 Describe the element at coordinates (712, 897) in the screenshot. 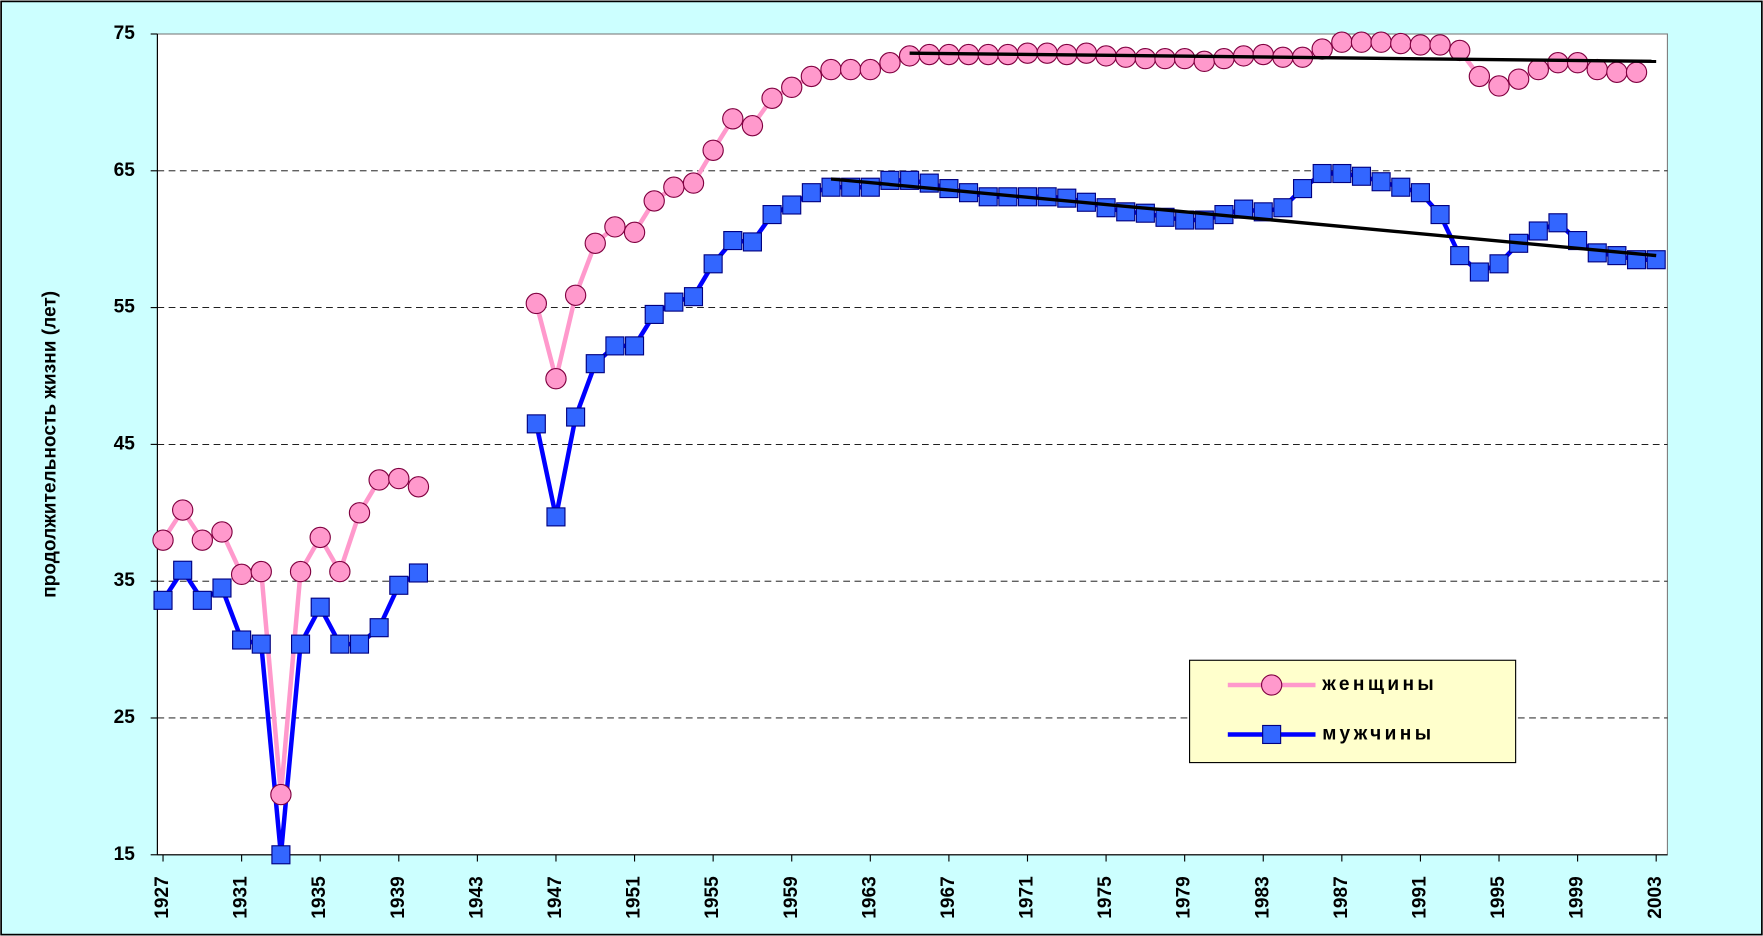

I see `x-tick-label: 1955` at that location.